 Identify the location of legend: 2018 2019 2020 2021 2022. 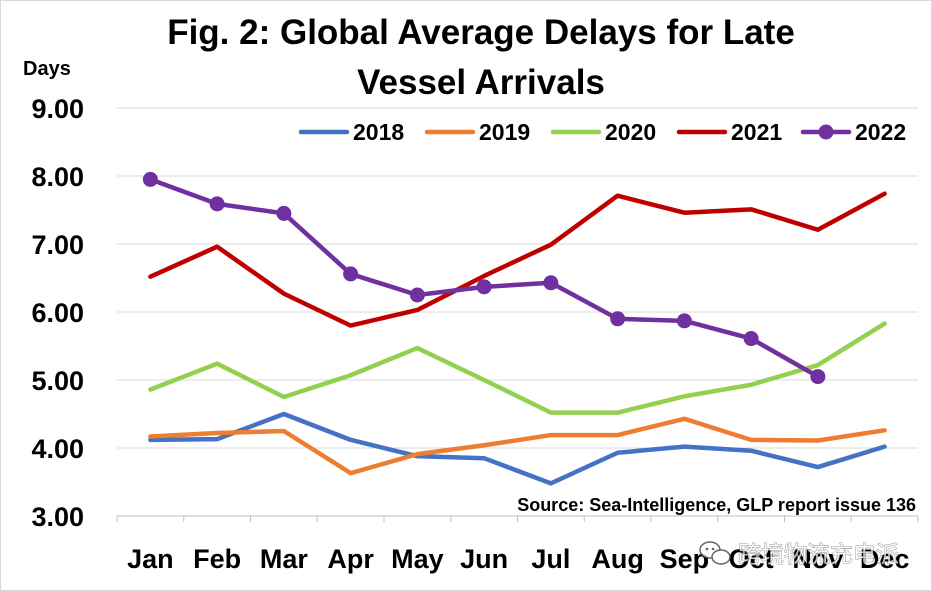
(602, 132).